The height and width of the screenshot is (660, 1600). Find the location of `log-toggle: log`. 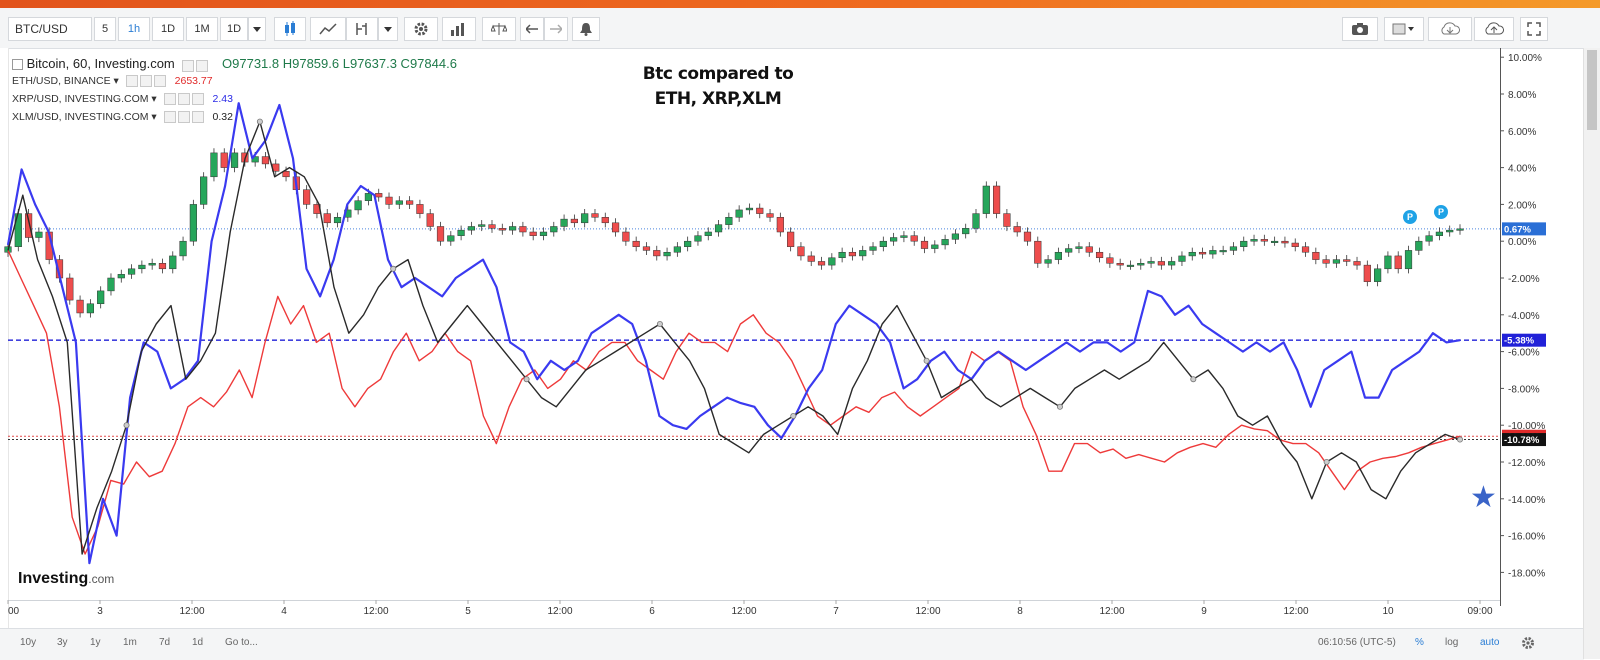

log-toggle: log is located at coordinates (1452, 642).